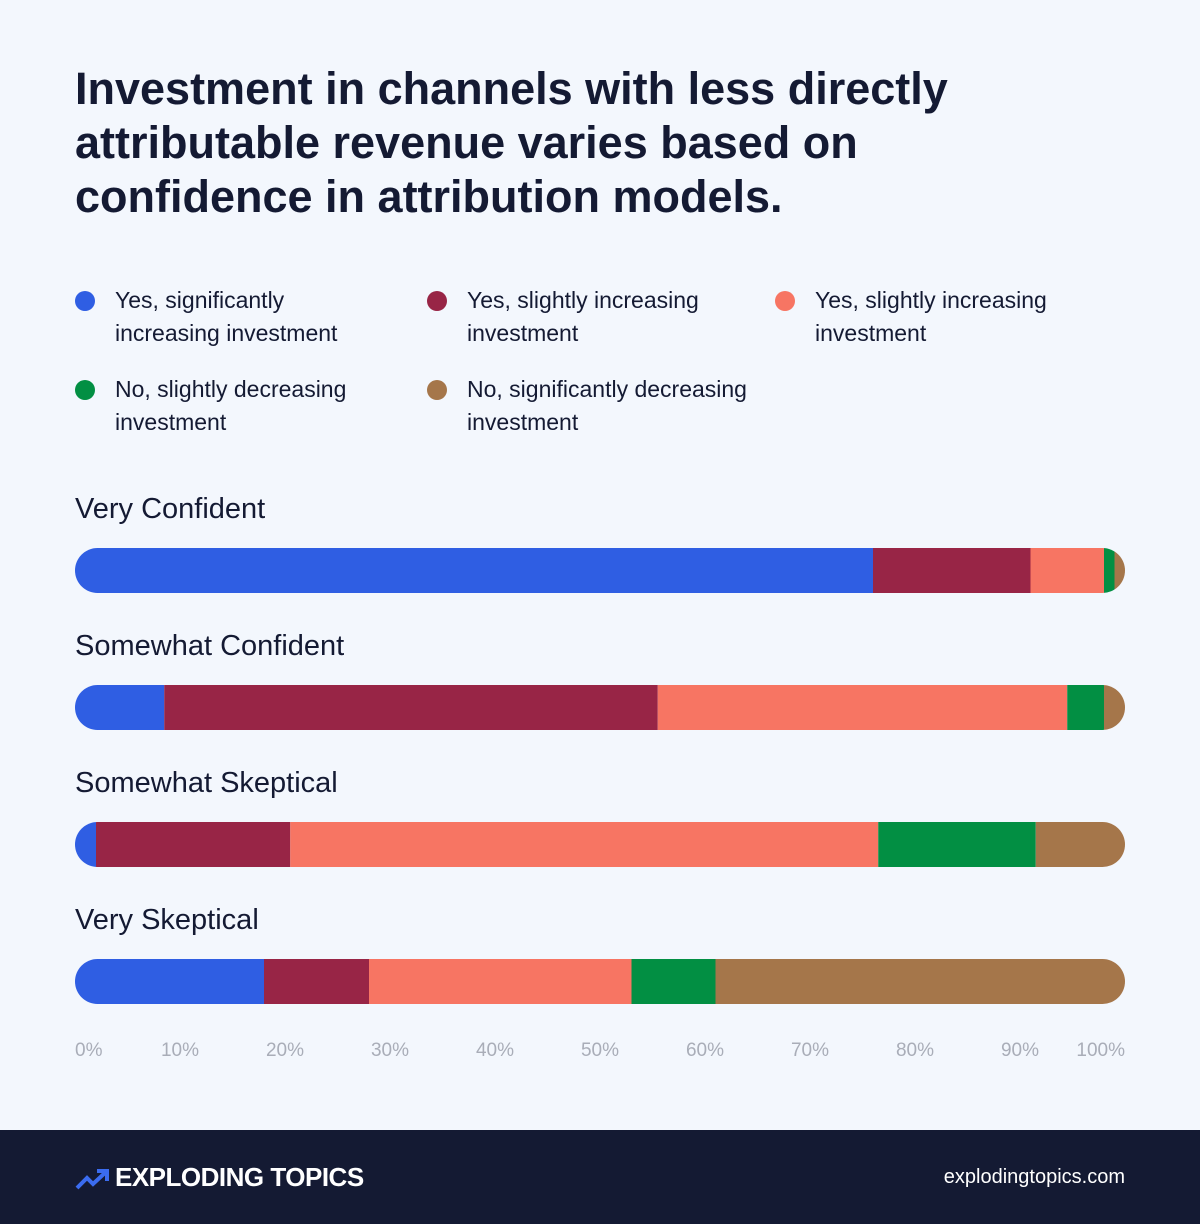  I want to click on x-tick-label: 100%, so click(1100, 1050).